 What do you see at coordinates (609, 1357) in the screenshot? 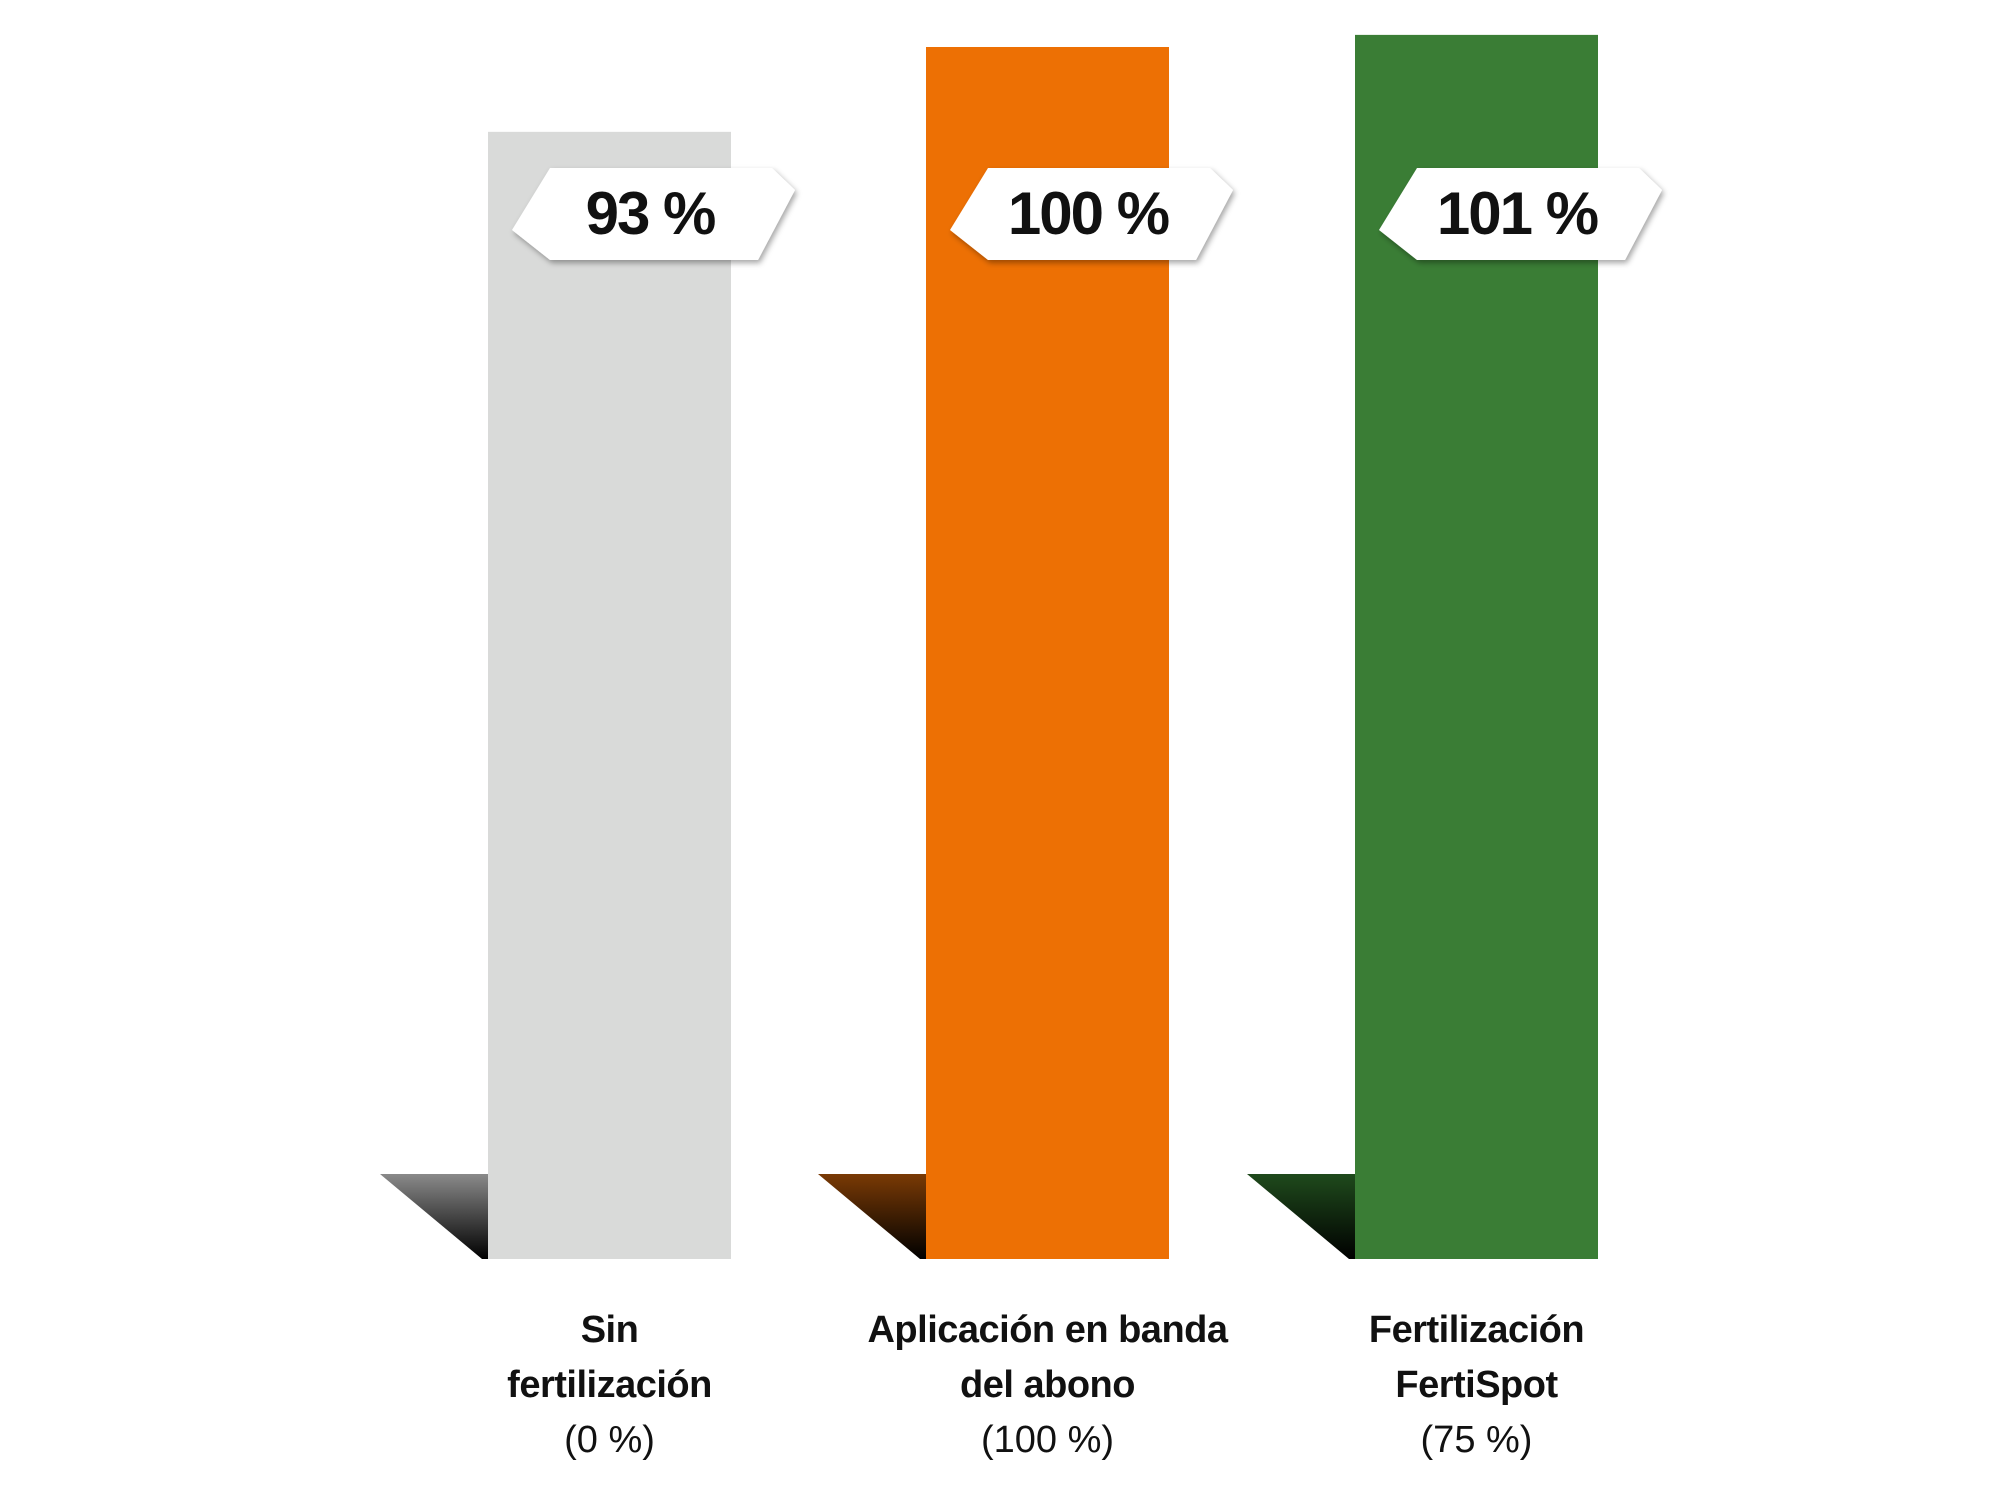
I see `category-name: Sin fertilización` at bounding box center [609, 1357].